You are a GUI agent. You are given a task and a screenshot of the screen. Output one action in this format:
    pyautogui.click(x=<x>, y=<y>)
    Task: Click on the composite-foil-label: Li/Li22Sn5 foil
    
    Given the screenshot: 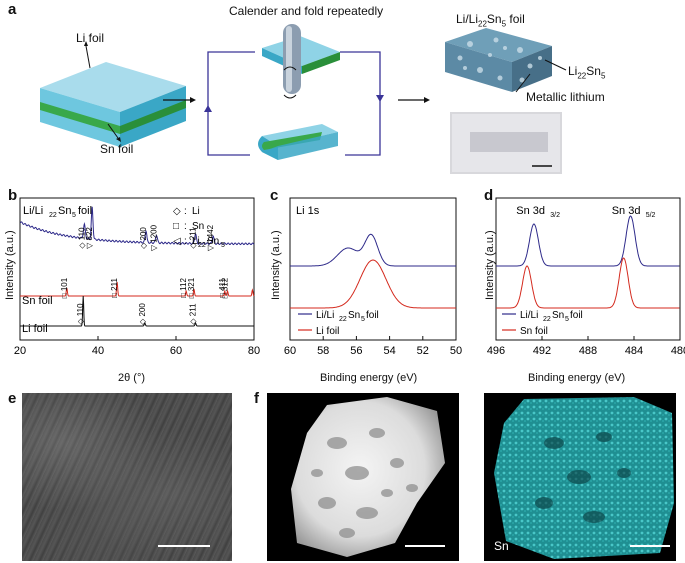 What is the action you would take?
    pyautogui.click(x=490, y=20)
    